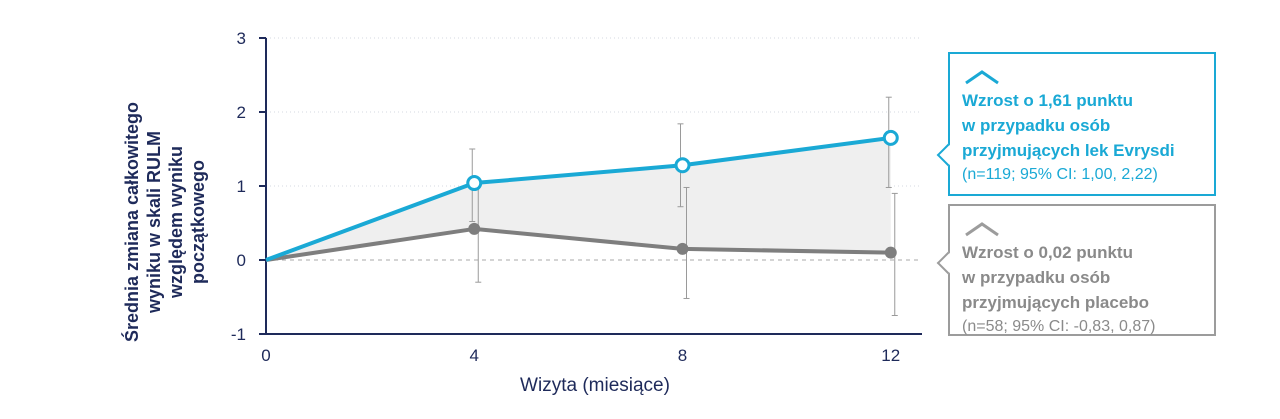 The width and height of the screenshot is (1280, 419). Describe the element at coordinates (154, 222) in the screenshot. I see `y-axis-title-line: wyniku w skali RULM` at that location.